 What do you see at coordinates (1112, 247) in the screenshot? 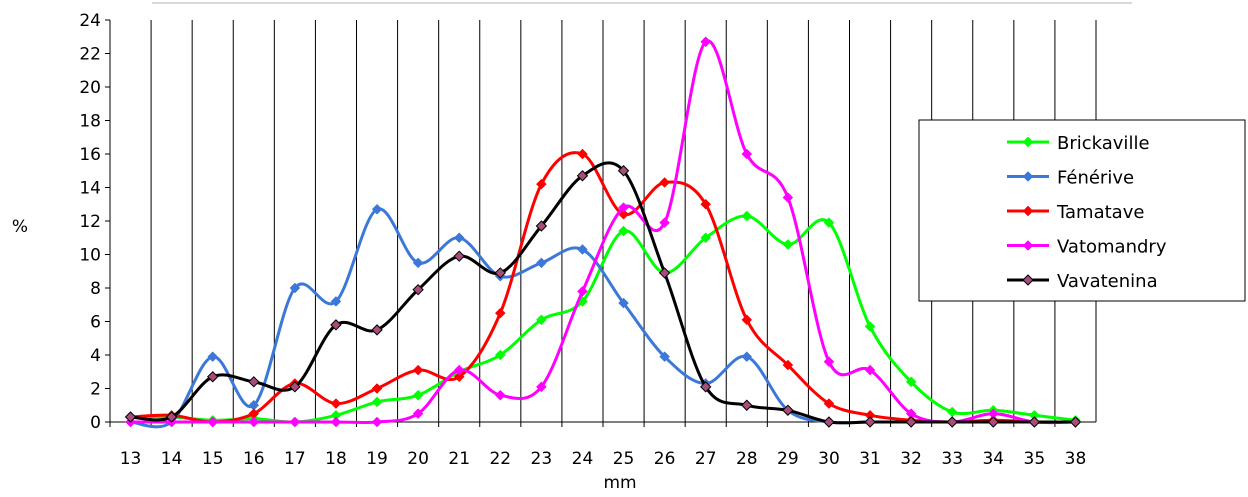
I see `legend-label: Vatomandry` at bounding box center [1112, 247].